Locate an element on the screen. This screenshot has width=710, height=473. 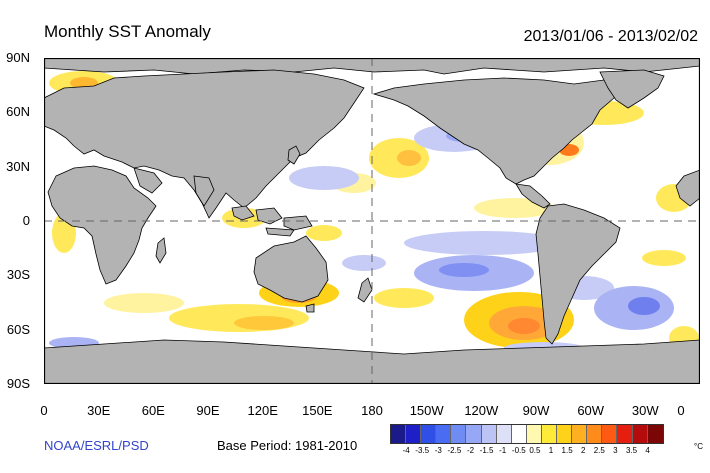
lon-label-180: 180 is located at coordinates (372, 410).